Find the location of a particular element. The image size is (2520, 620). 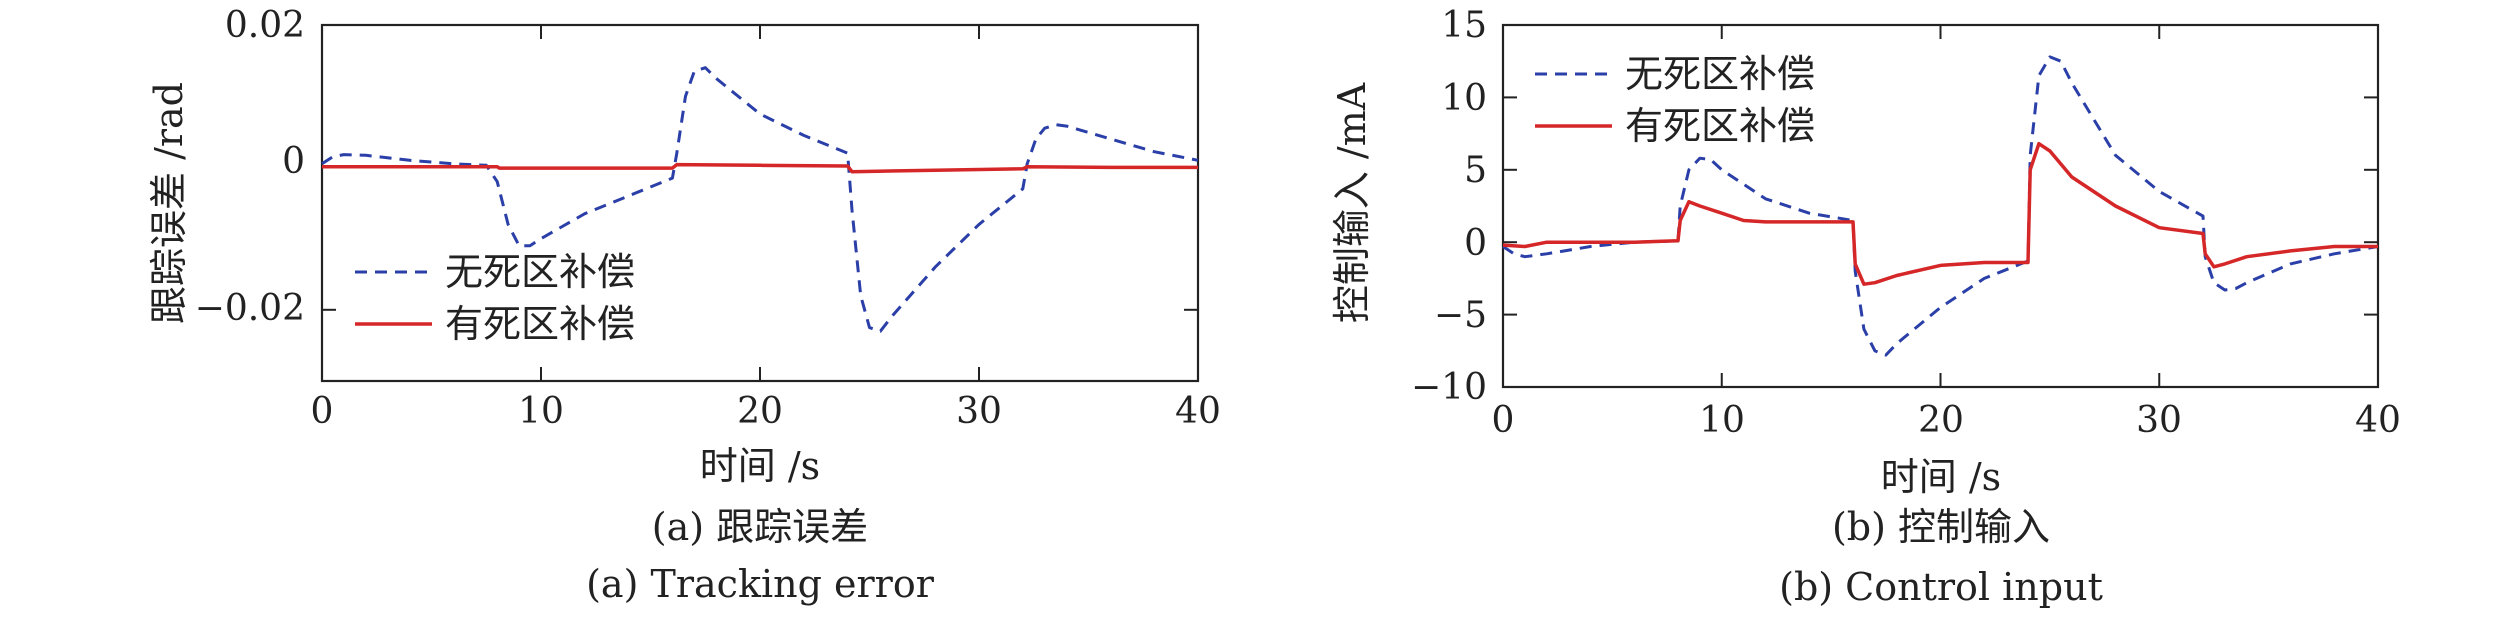

panel-a-legend-label: 无死区补偿 is located at coordinates (540, 272).